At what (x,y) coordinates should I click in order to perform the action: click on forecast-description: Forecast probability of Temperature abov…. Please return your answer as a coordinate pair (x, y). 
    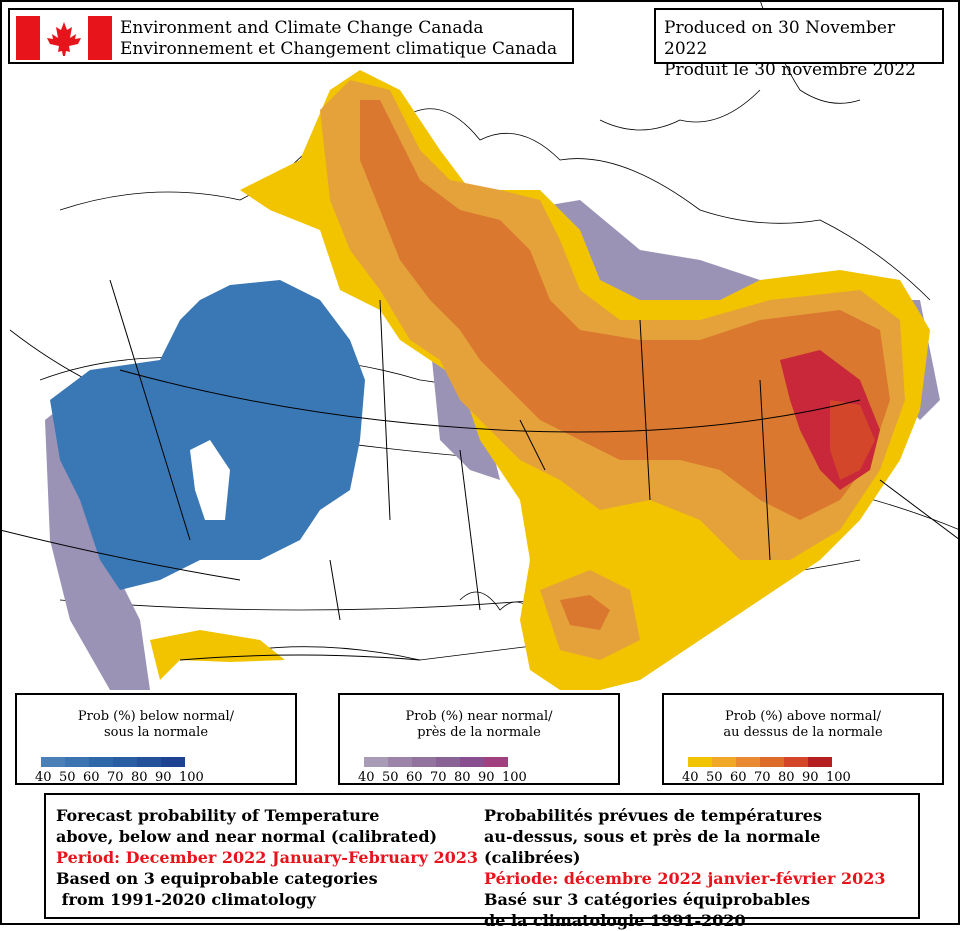
    Looking at the image, I should click on (482, 861).